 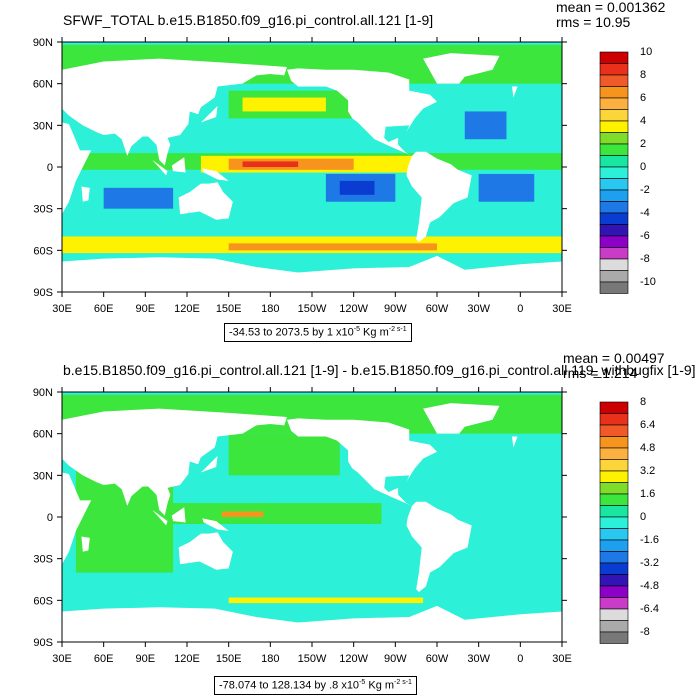 What do you see at coordinates (356, 329) in the screenshot?
I see `panel-1-range-exp: -5` at bounding box center [356, 329].